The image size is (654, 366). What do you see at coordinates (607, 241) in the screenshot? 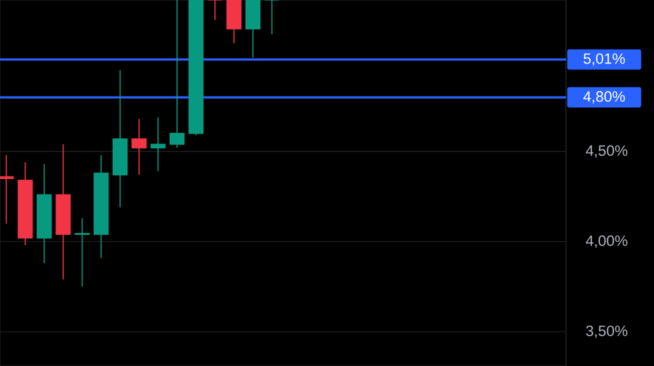
I see `y-tick-label: 4,00%` at bounding box center [607, 241].